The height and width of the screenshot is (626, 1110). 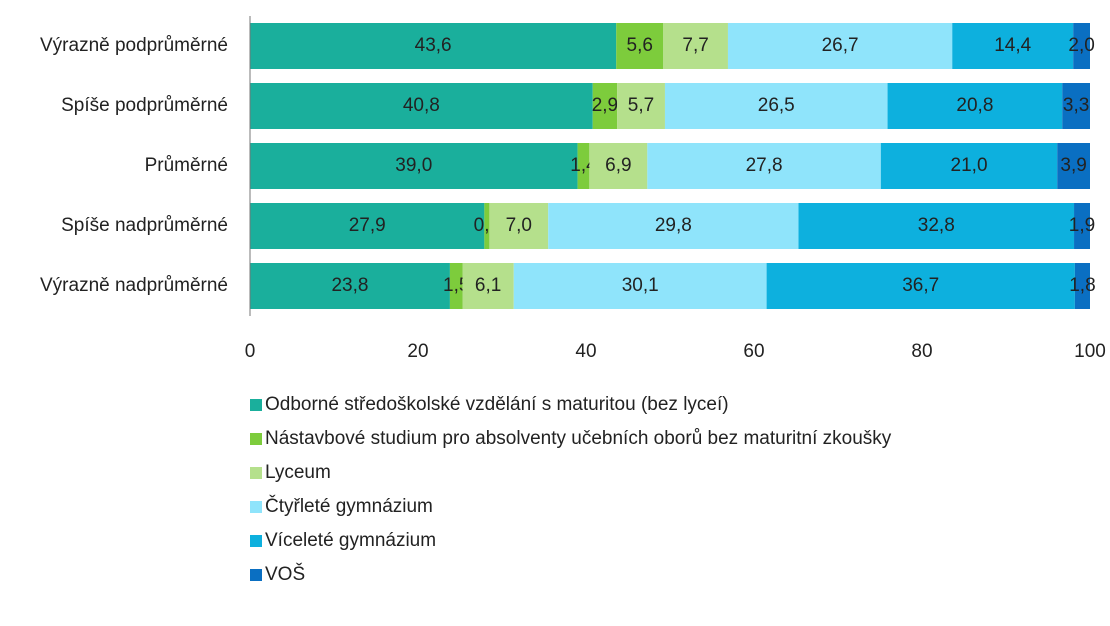 What do you see at coordinates (585, 351) in the screenshot?
I see `x-tick-label: 40` at bounding box center [585, 351].